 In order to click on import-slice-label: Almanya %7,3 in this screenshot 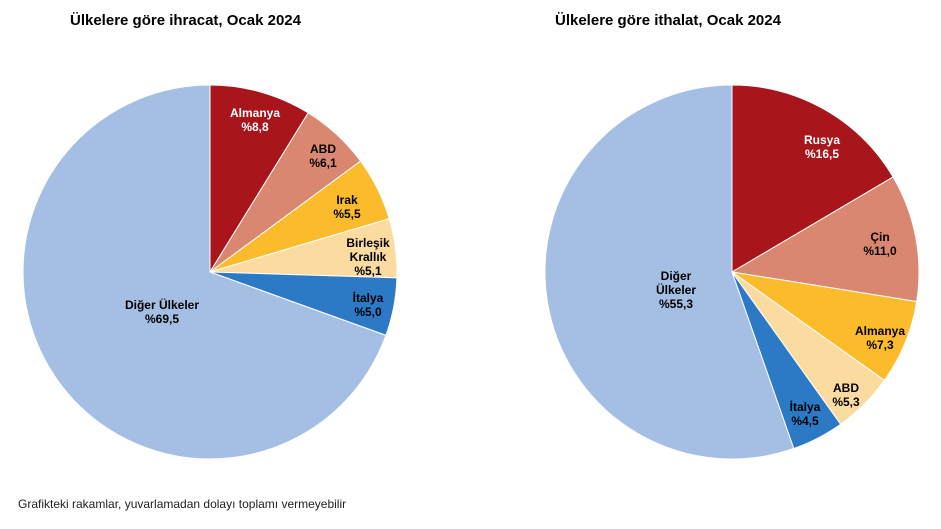, I will do `click(880, 338)`.